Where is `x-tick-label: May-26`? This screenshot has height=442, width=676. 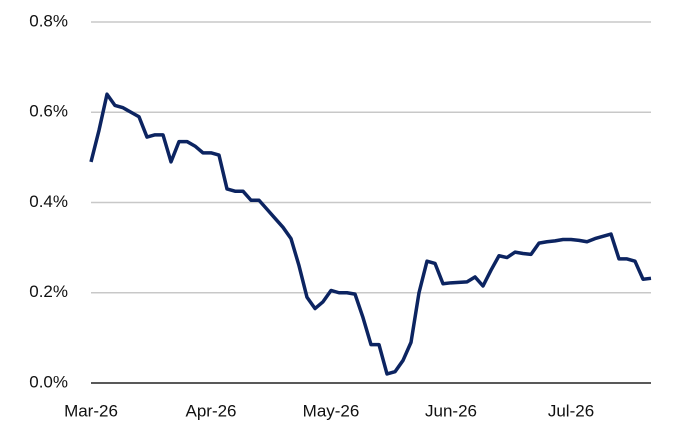
x-tick-label: May-26 is located at coordinates (331, 410).